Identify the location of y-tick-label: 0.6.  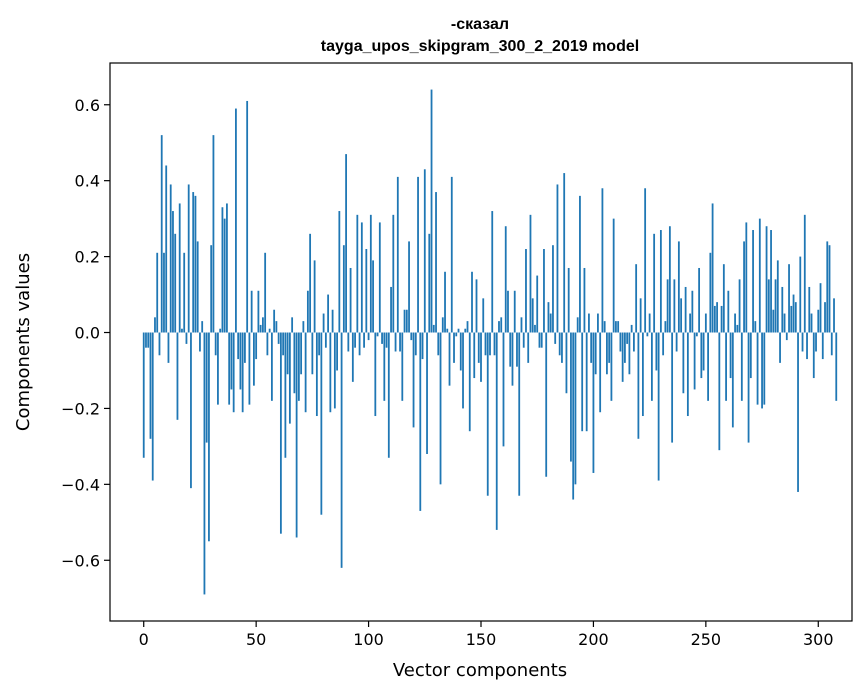
(87, 105).